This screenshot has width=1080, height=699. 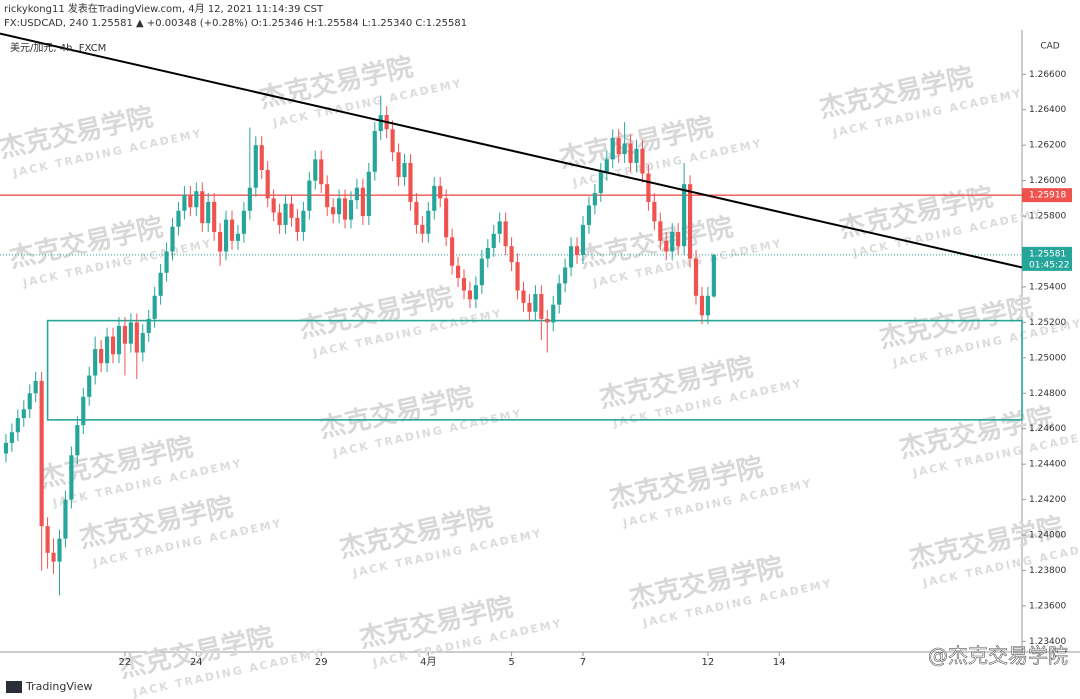 What do you see at coordinates (998, 656) in the screenshot?
I see `signature: @杰克交易学院` at bounding box center [998, 656].